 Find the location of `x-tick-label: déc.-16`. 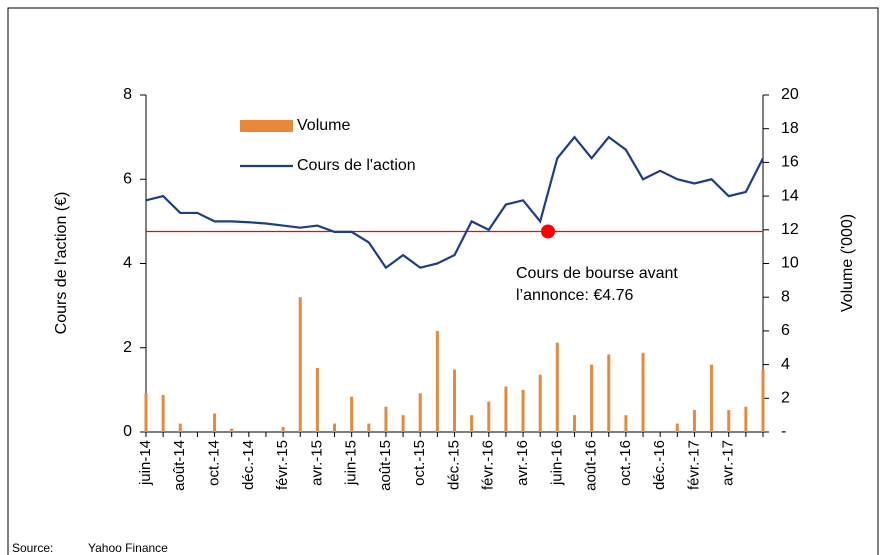

x-tick-label: déc.-16 is located at coordinates (659, 465).